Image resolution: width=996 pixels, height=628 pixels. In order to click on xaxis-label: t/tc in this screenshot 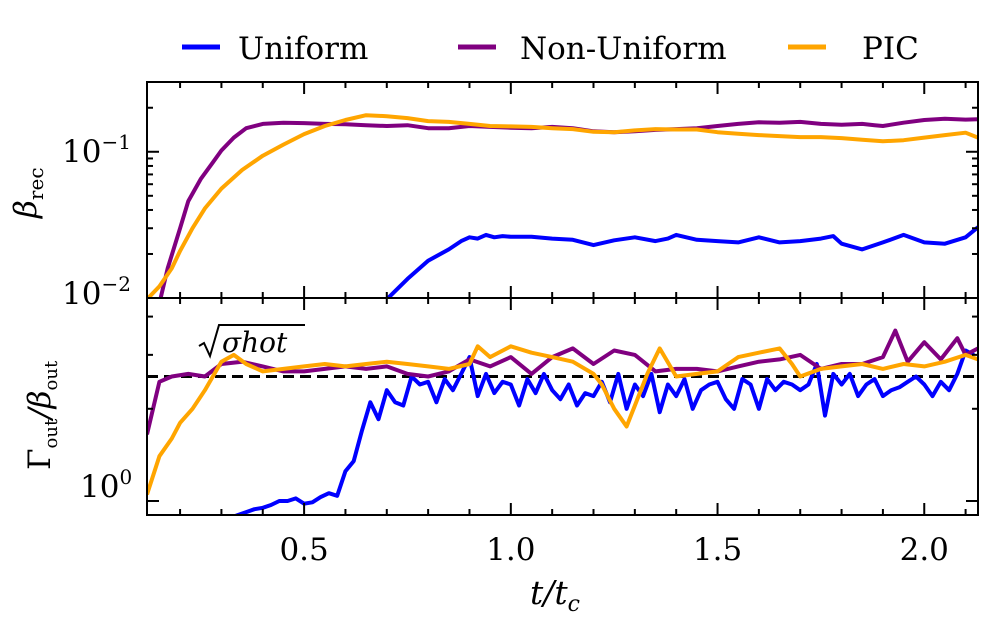, I will do `click(555, 595)`.